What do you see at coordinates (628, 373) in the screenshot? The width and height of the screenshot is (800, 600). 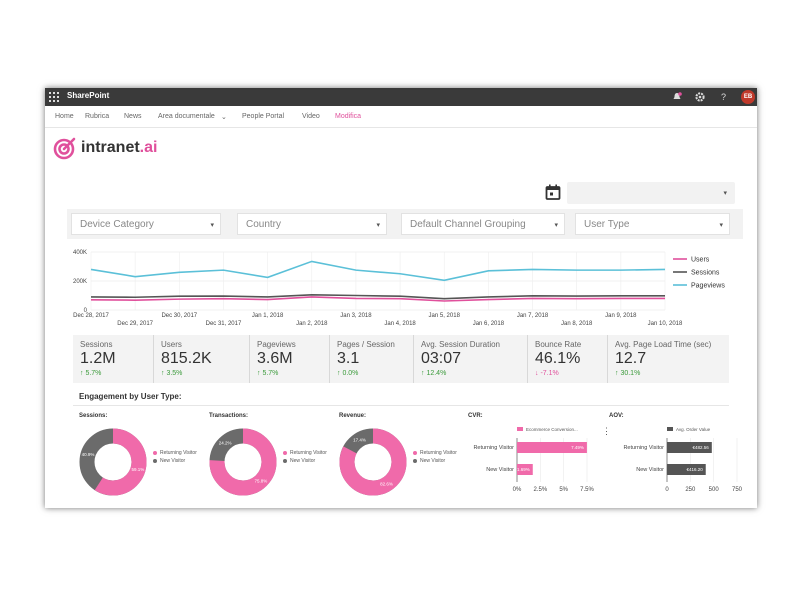 I see `kpi-delta: ↑ 30.1%` at bounding box center [628, 373].